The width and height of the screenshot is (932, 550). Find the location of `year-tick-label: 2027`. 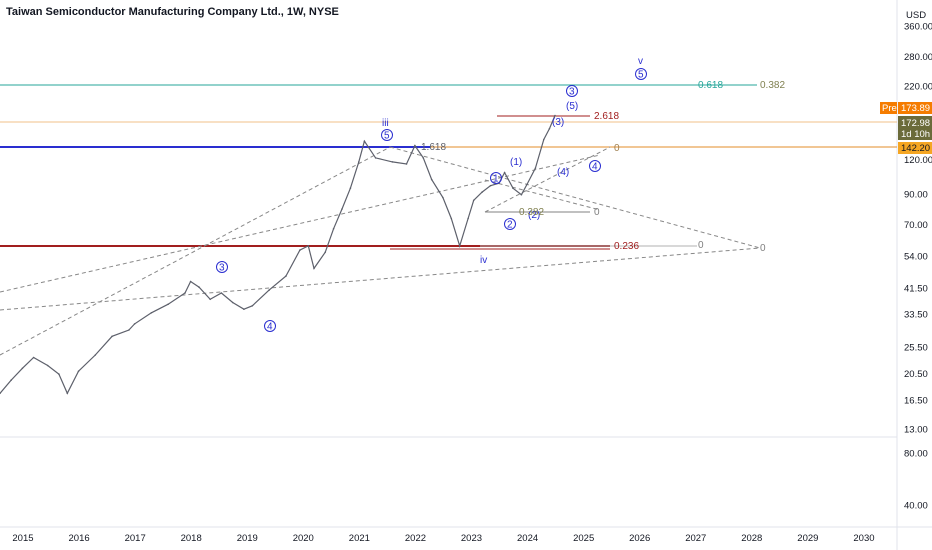

year-tick-label: 2027 is located at coordinates (695, 538).